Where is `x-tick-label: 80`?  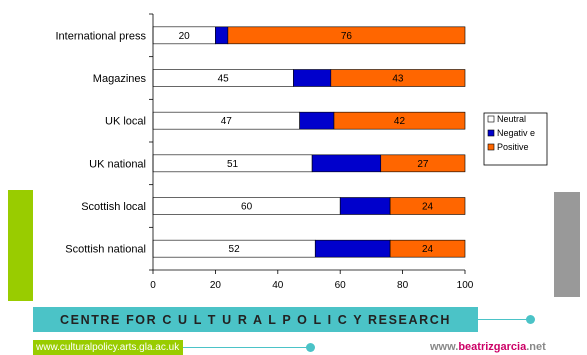 x-tick-label: 80 is located at coordinates (403, 285).